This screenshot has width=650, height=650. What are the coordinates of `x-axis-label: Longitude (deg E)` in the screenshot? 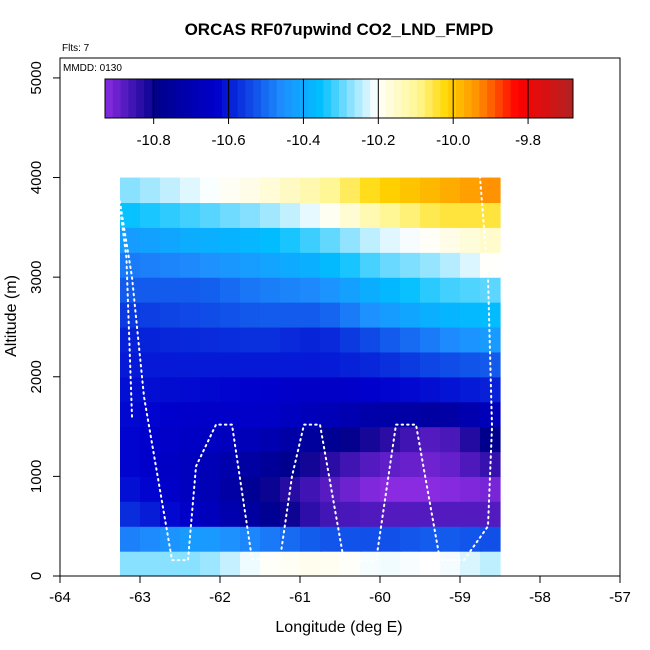 It's located at (338, 627).